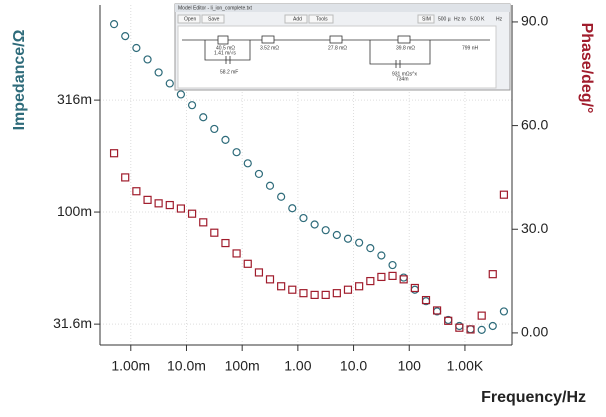 The width and height of the screenshot is (606, 417). Describe the element at coordinates (534, 228) in the screenshot. I see `y2-tick-label: 30.0` at that location.